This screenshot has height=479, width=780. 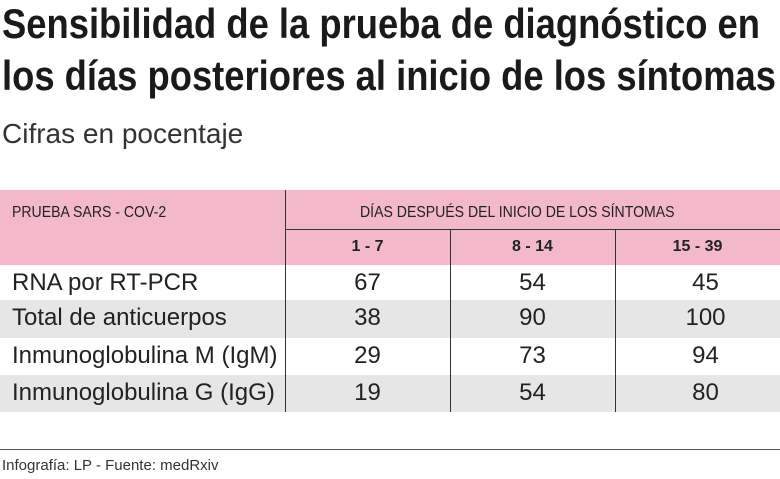 I want to click on row-label: Inmunoglobulina G (IgG), so click(x=143, y=392).